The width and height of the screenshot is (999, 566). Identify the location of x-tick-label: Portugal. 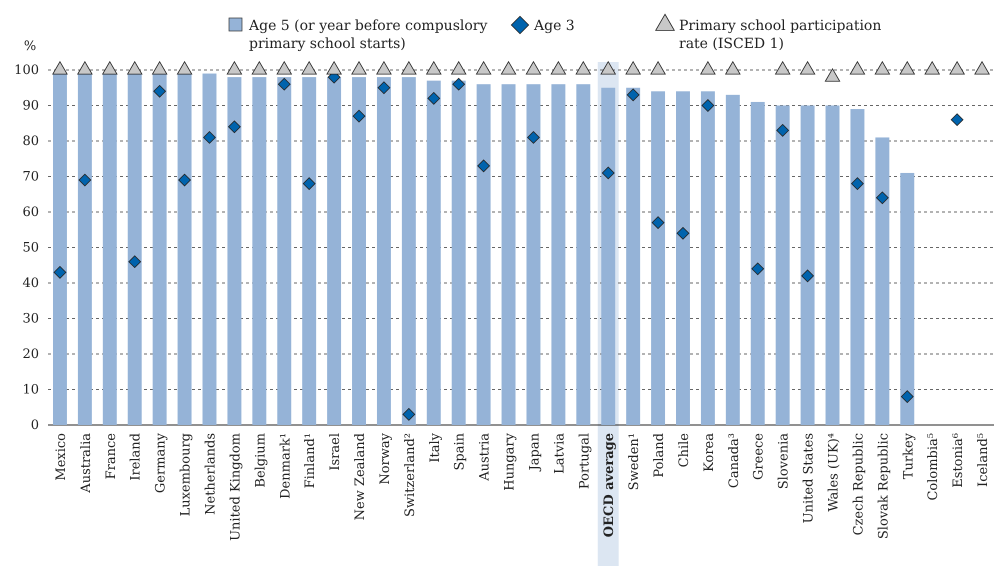
(584, 461).